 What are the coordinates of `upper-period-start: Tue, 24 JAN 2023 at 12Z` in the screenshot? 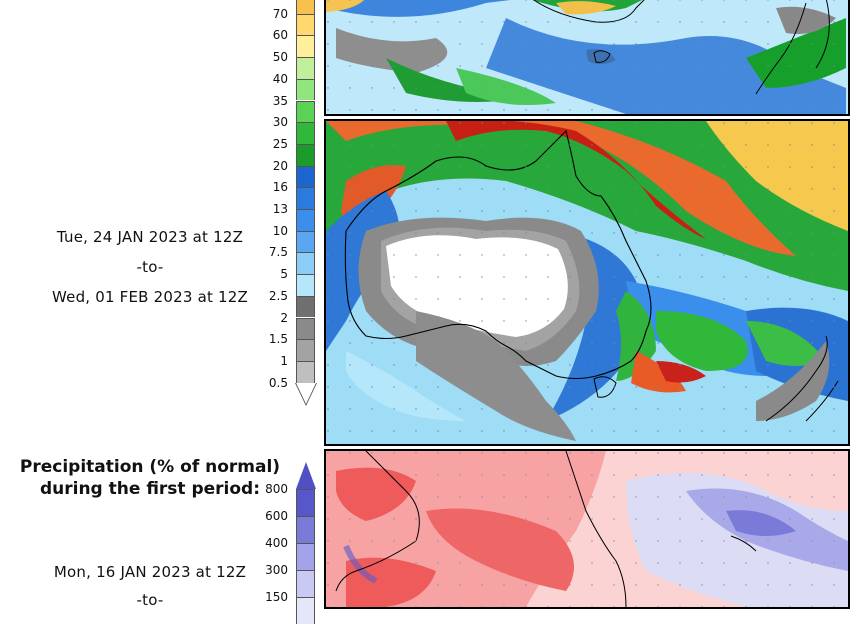 It's located at (150, 237).